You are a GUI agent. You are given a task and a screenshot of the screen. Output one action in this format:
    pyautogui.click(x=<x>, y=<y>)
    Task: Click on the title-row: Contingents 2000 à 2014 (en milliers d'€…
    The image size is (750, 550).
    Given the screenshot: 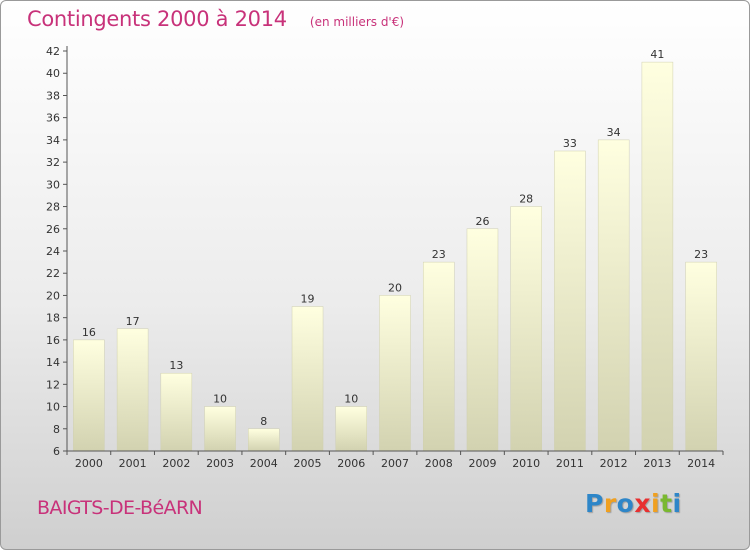 What is the action you would take?
    pyautogui.click(x=215, y=19)
    